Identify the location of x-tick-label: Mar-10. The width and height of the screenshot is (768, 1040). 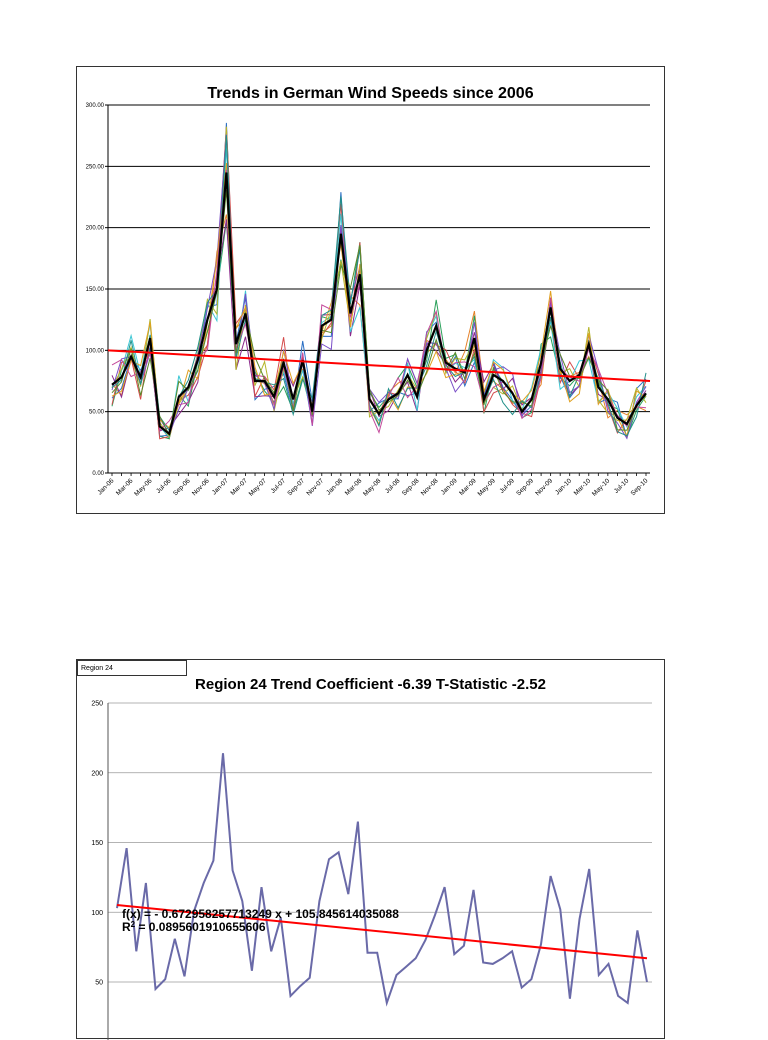
(583, 487).